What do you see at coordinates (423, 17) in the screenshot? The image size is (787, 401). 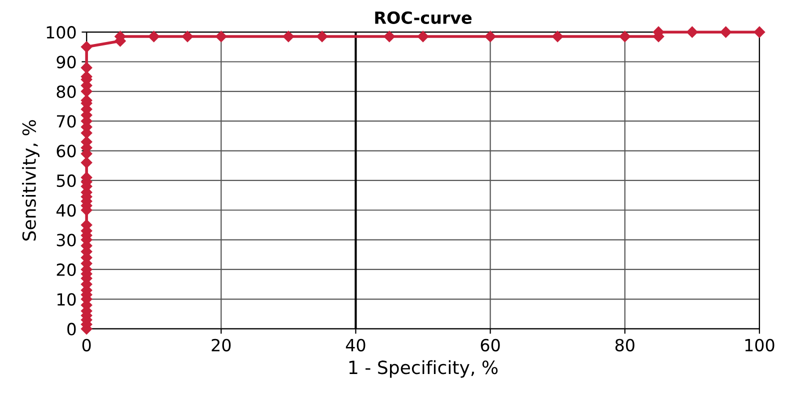 I see `chart-title: ROC-curve` at bounding box center [423, 17].